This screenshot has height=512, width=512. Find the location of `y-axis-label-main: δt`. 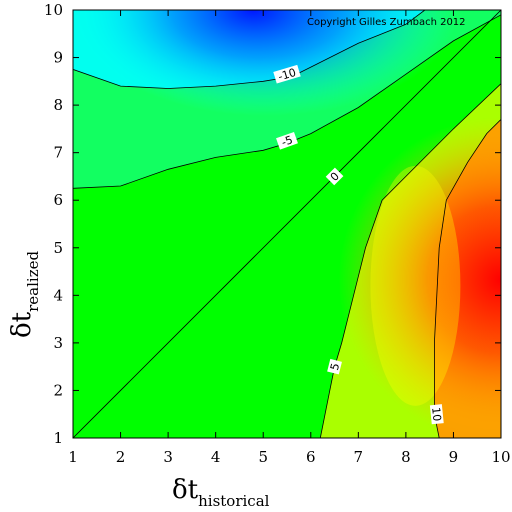

y-axis-label-main: δt is located at coordinates (22, 324).